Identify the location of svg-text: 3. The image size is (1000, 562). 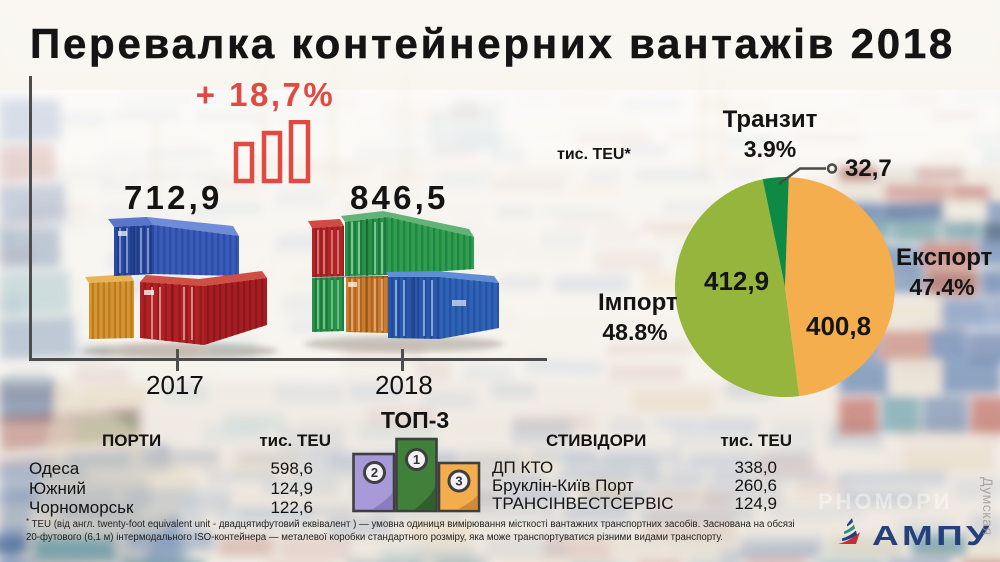
(458, 481).